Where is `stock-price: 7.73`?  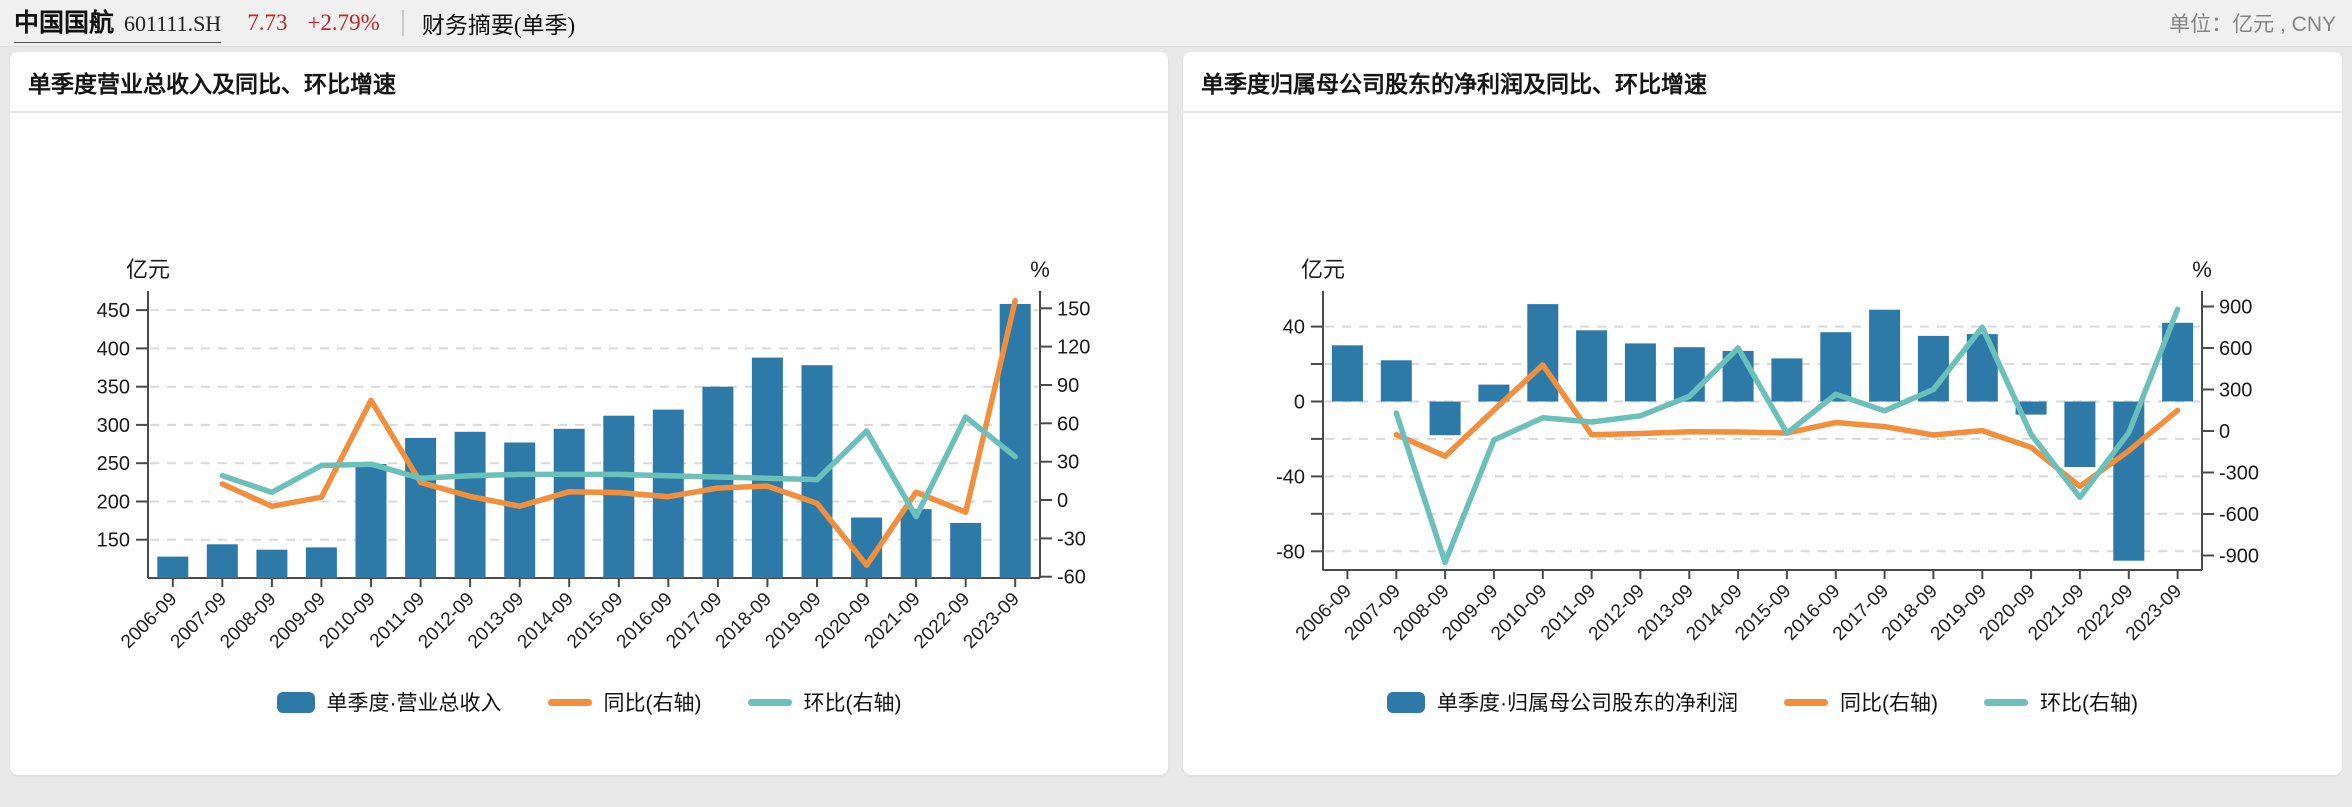
stock-price: 7.73 is located at coordinates (267, 22).